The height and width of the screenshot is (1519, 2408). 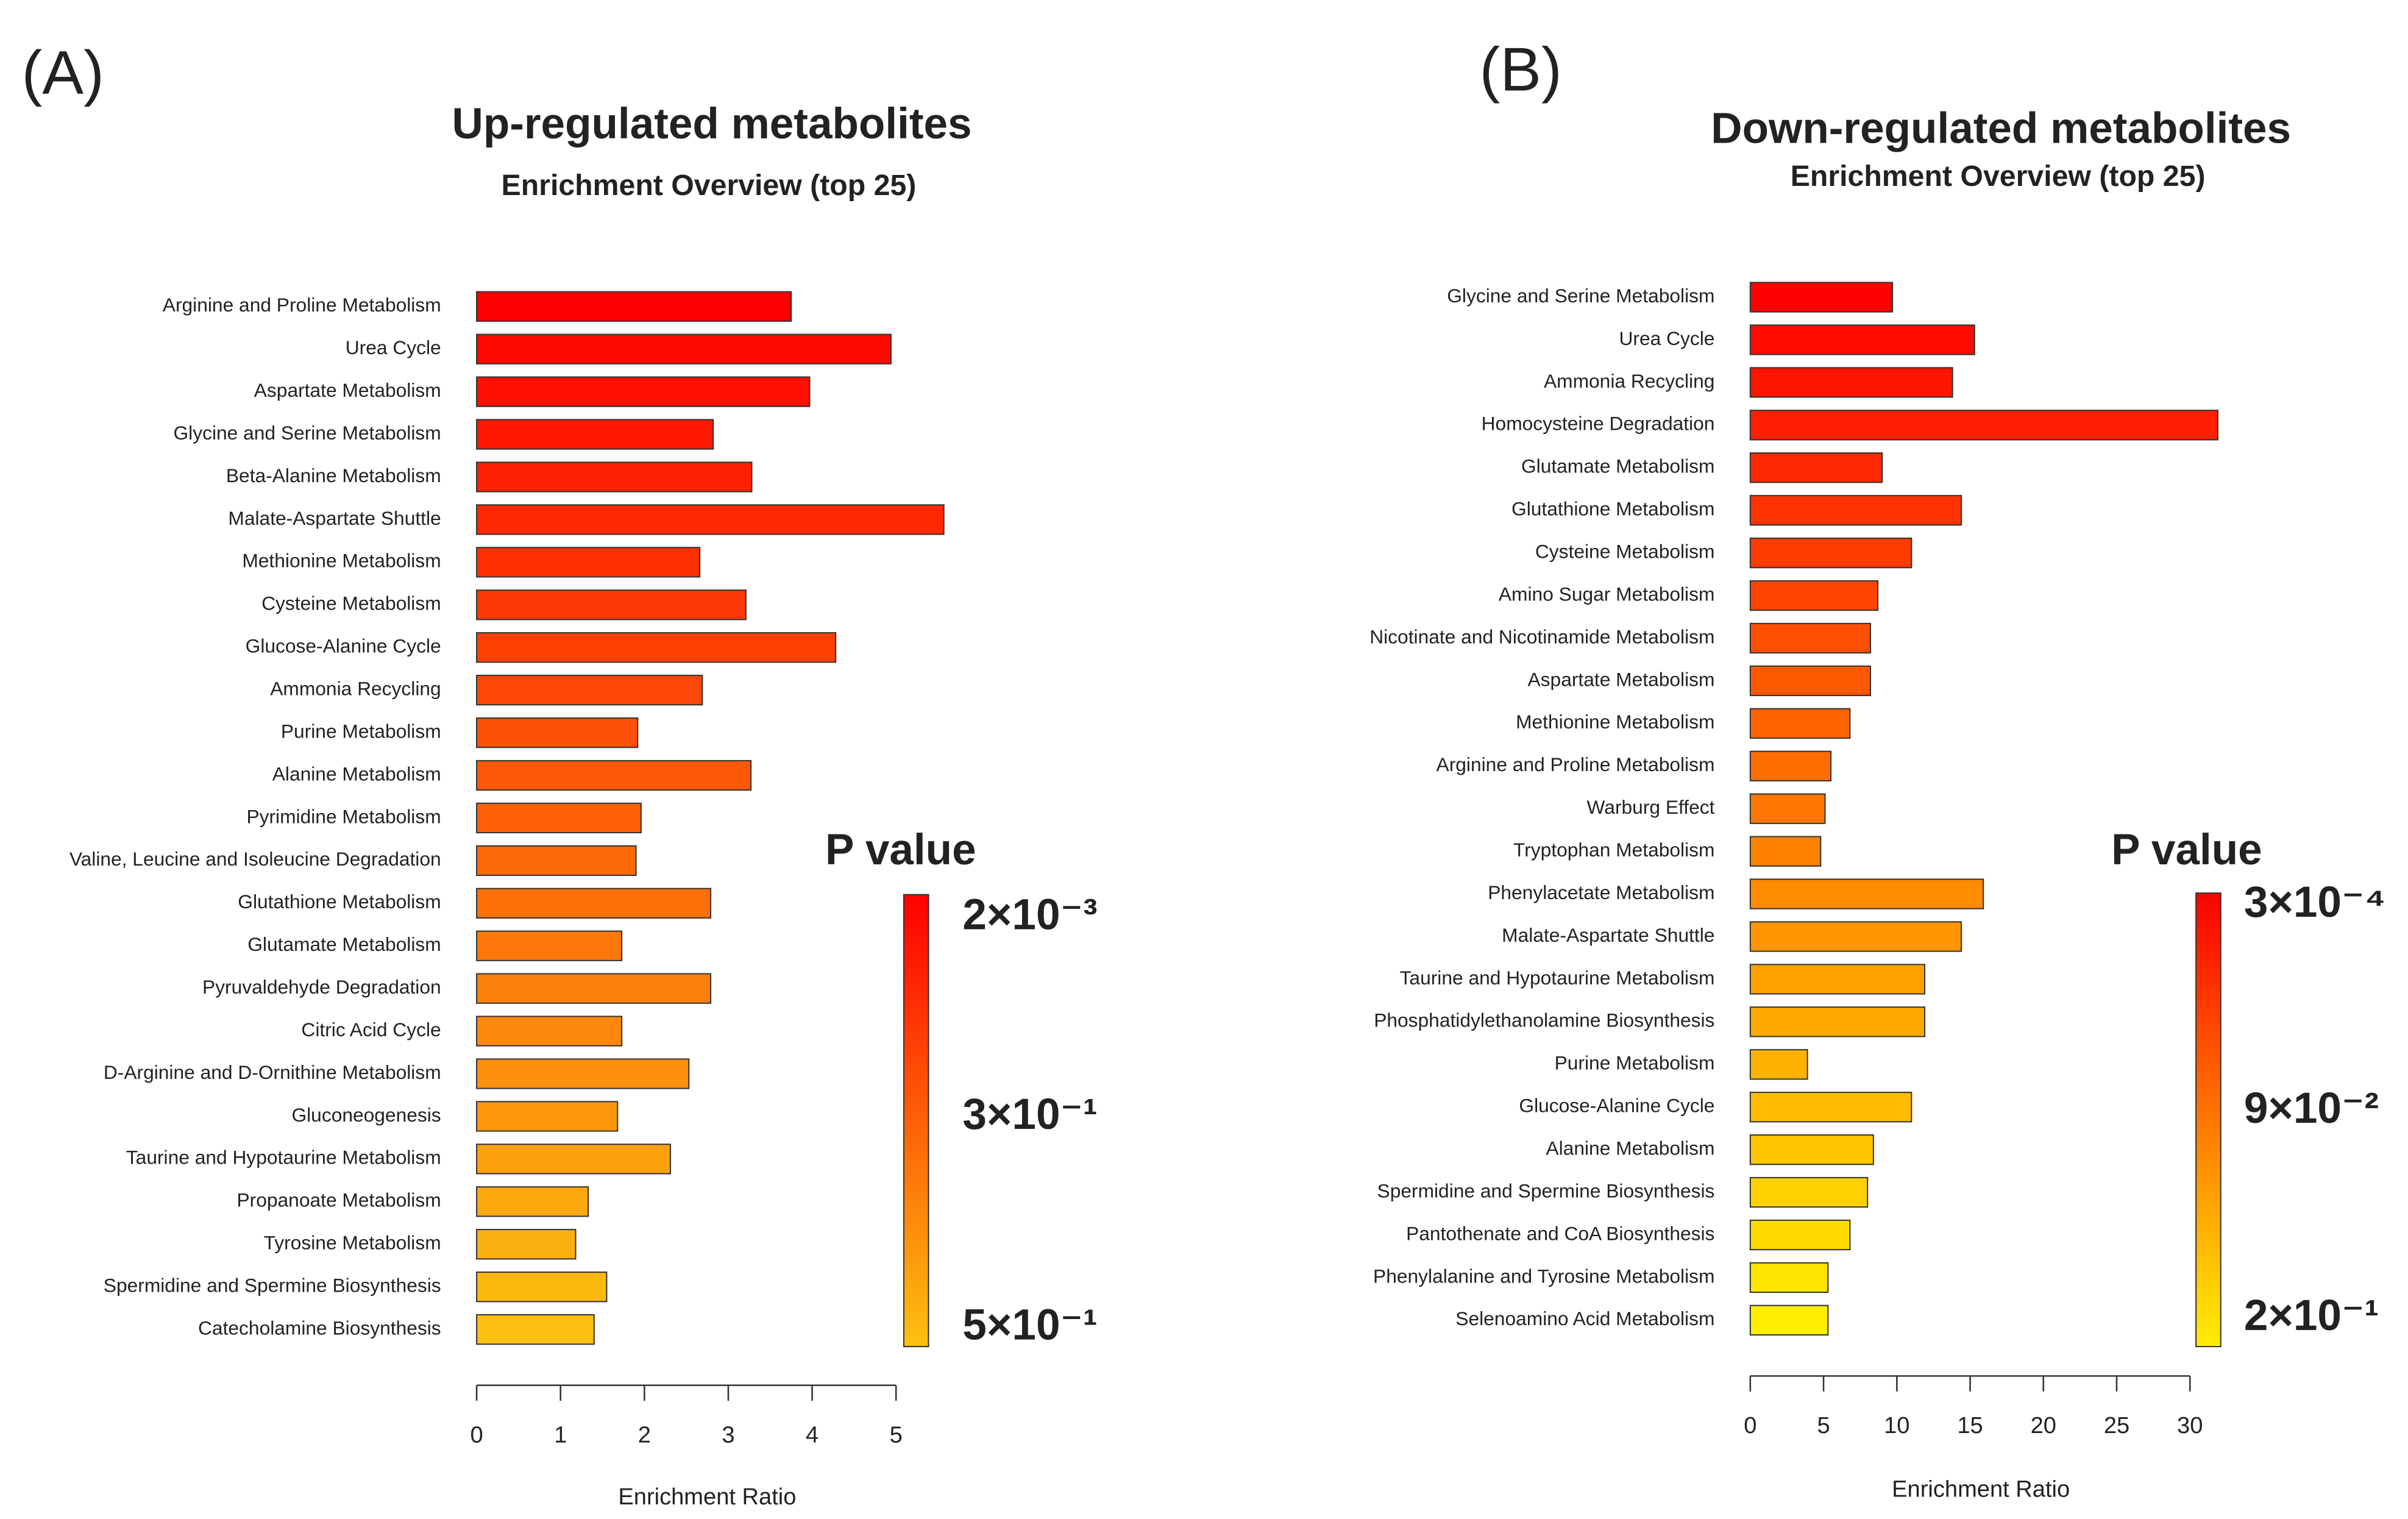 What do you see at coordinates (711, 124) in the screenshot?
I see `chart-title: Up-regulated metabolites` at bounding box center [711, 124].